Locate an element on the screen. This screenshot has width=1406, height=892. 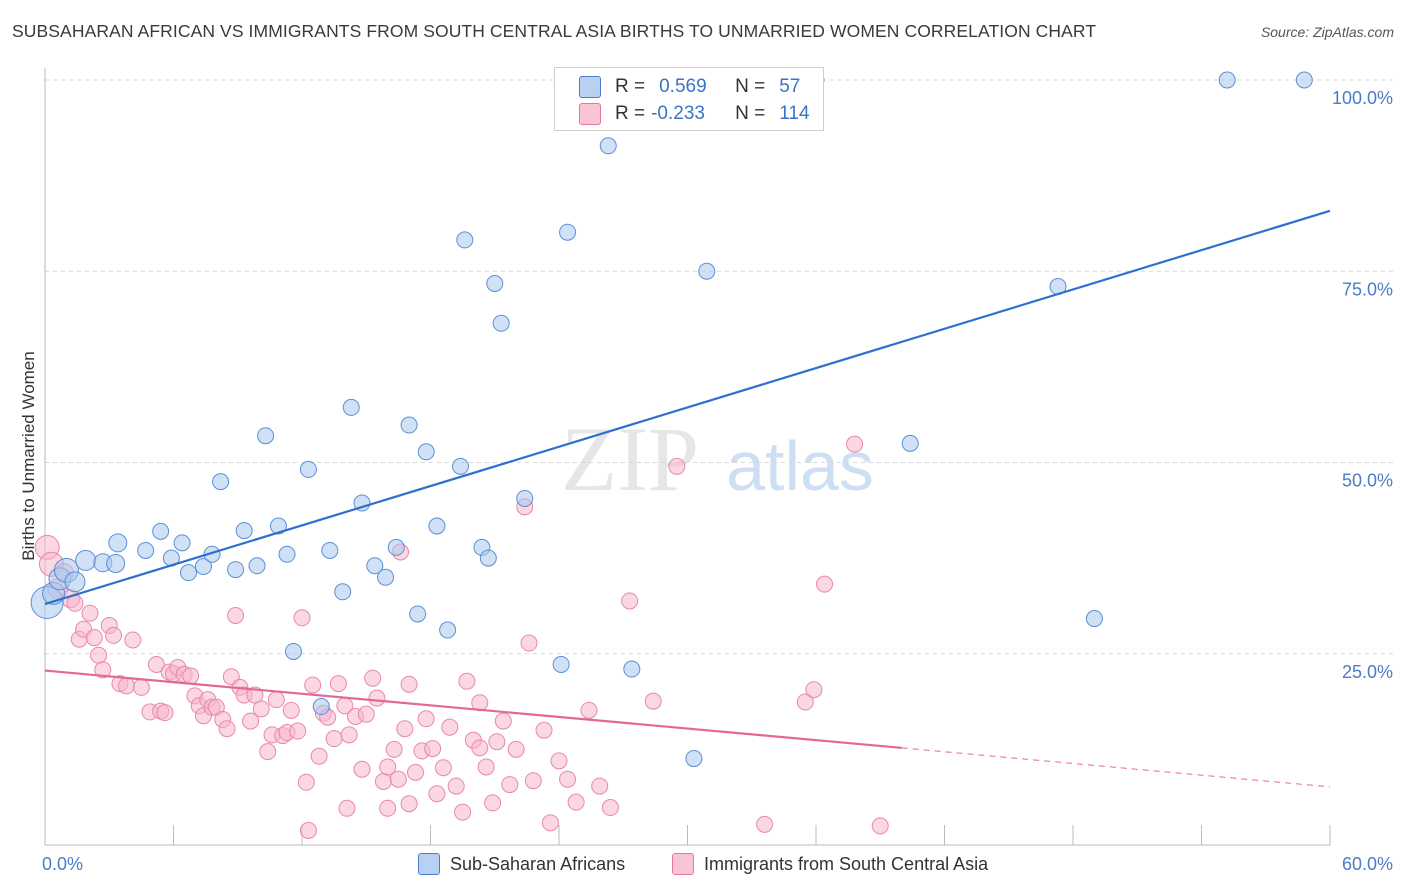
r-value-pink: -0.233 is located at coordinates (678, 113).